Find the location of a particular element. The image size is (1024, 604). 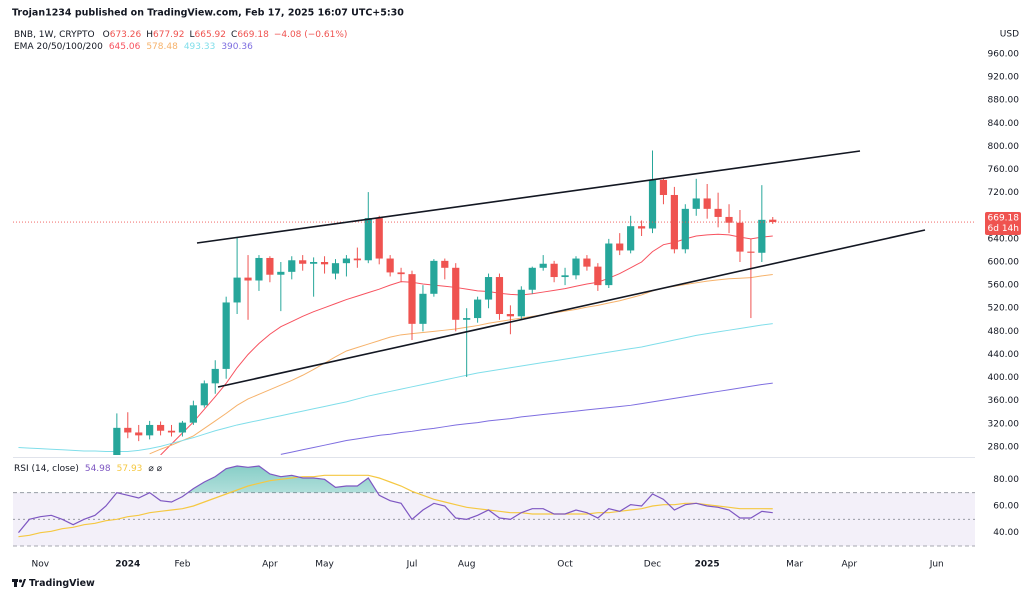

price-label: 669.18 is located at coordinates (1004, 219).